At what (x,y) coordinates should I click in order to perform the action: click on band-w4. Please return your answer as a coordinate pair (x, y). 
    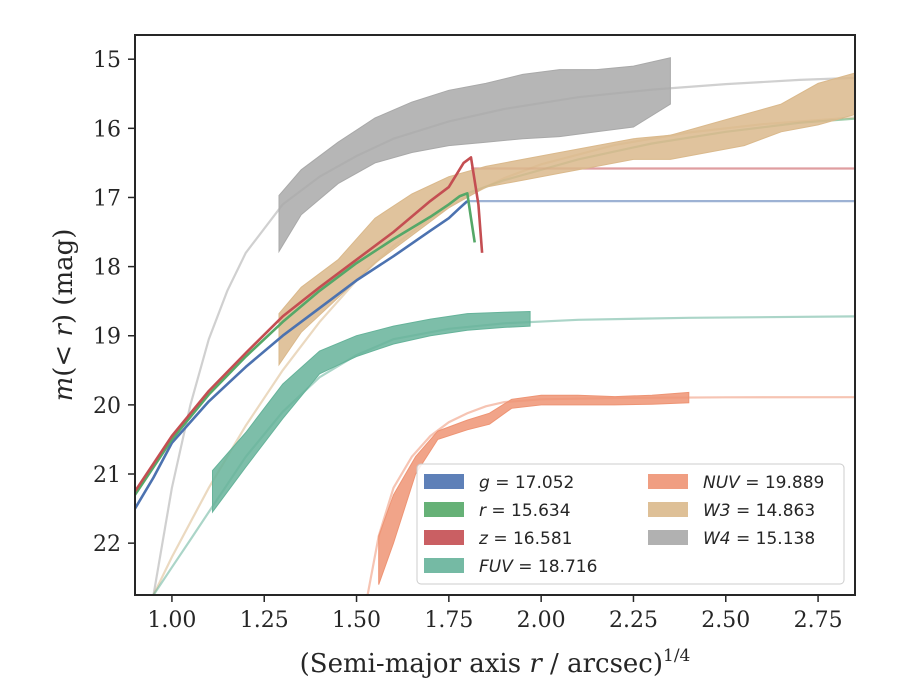
    Looking at the image, I should click on (474, 155).